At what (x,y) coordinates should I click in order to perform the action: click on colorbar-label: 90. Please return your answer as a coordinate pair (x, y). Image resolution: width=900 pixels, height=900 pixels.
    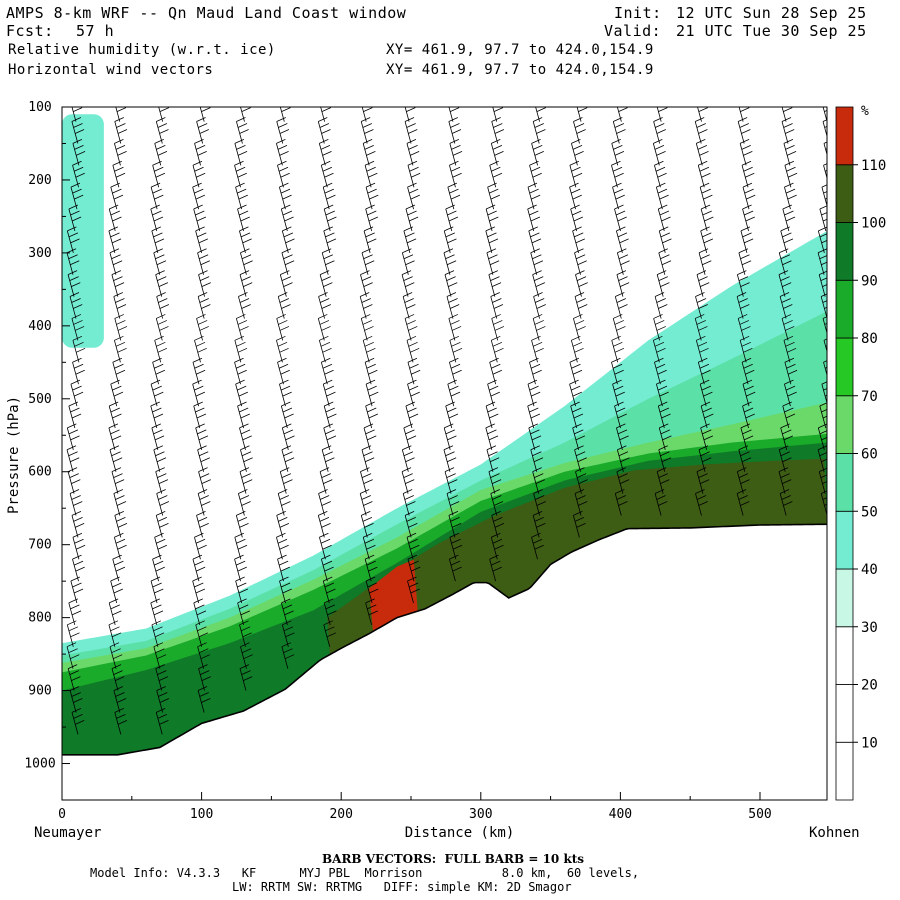
    Looking at the image, I should click on (869, 281).